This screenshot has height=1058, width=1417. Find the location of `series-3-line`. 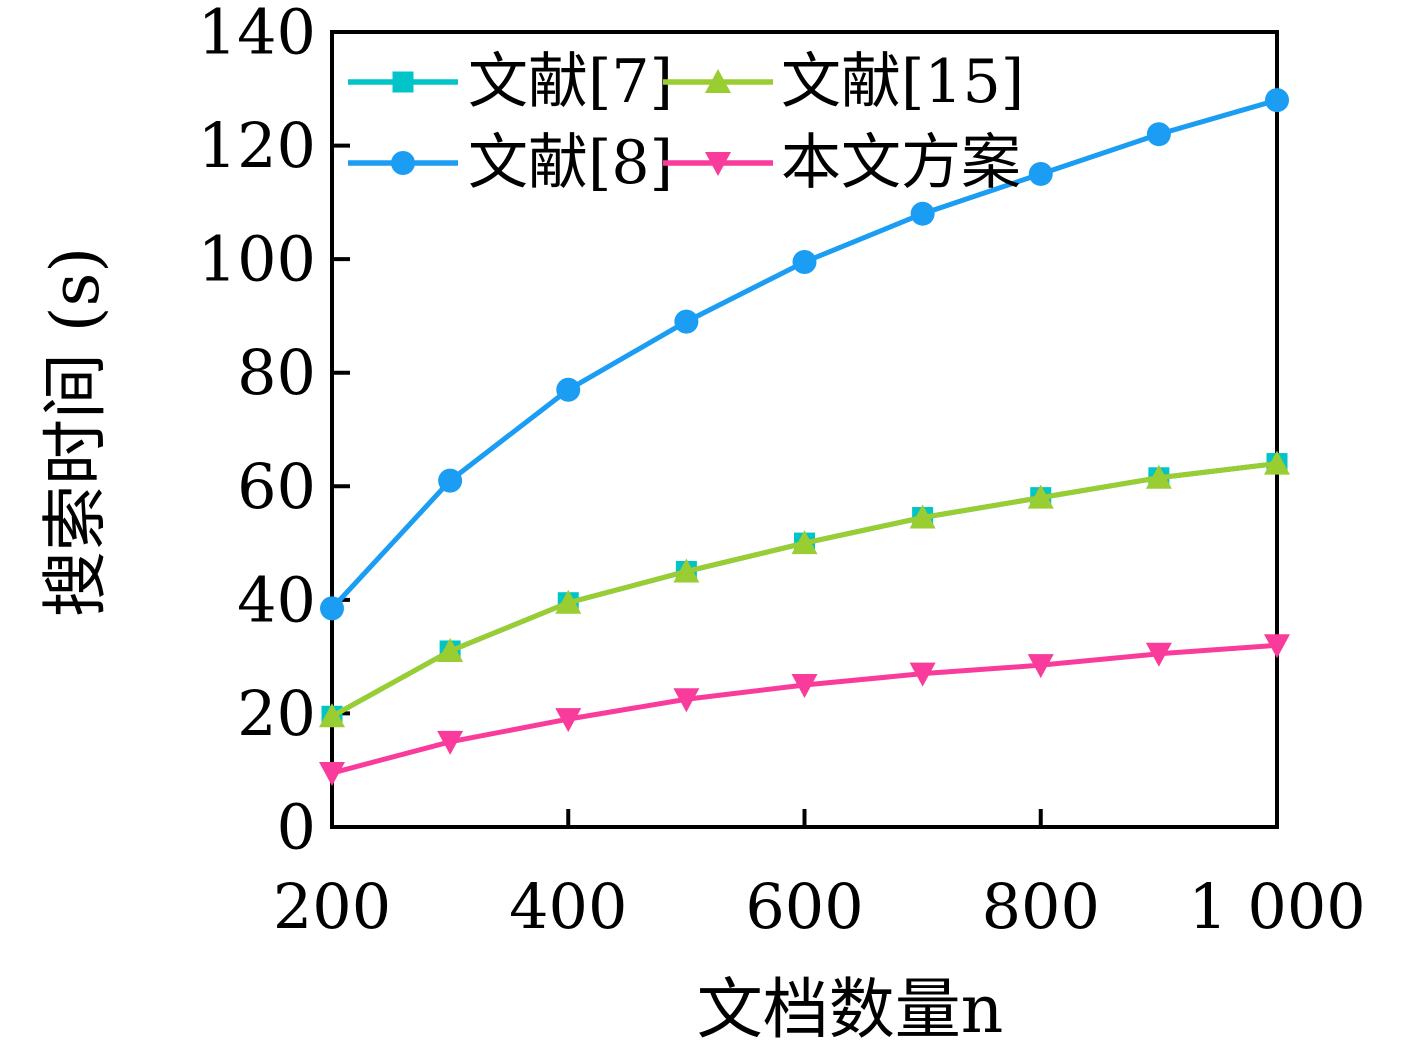

series-3-line is located at coordinates (804, 709).